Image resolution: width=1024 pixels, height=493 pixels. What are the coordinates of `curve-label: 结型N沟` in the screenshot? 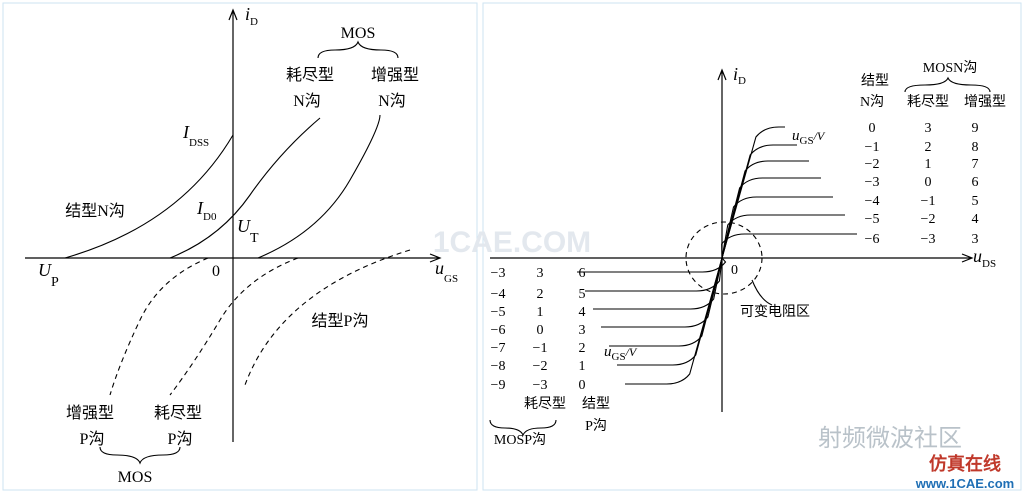 It's located at (95, 211).